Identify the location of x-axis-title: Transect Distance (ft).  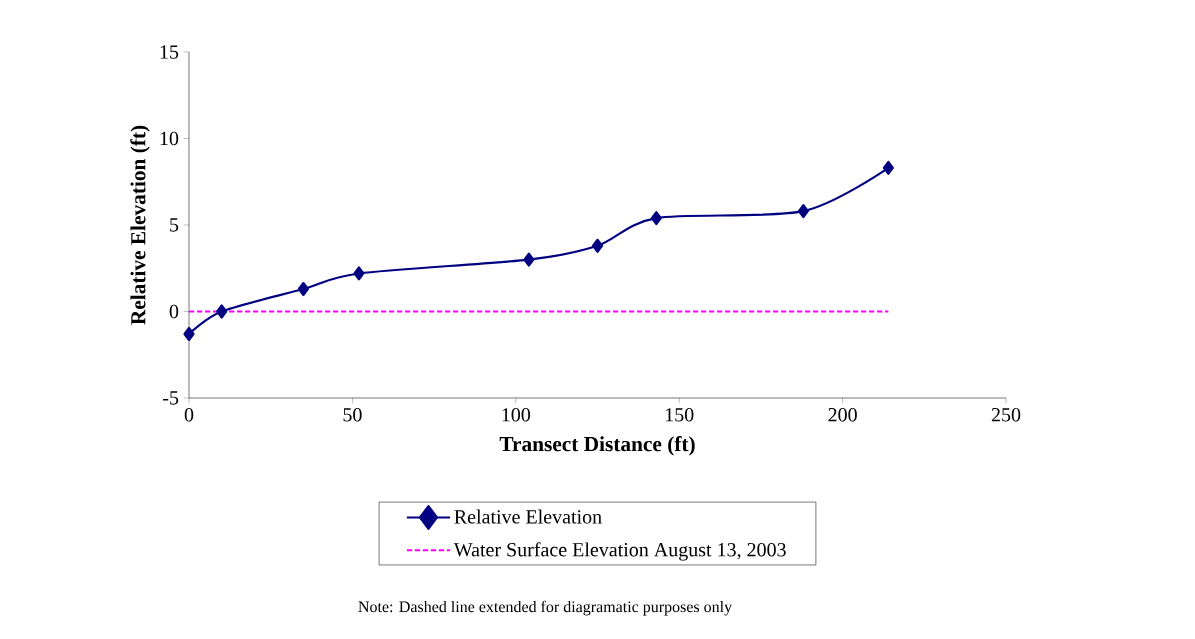
(597, 446).